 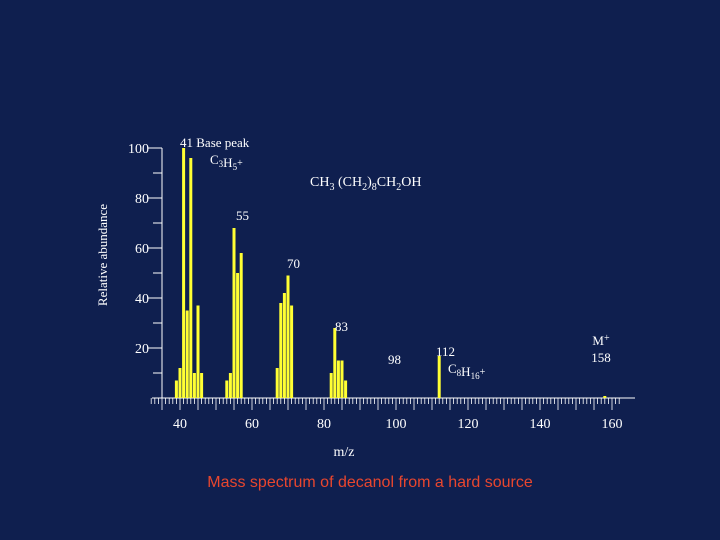 What do you see at coordinates (396, 424) in the screenshot?
I see `x-tick-label: 100` at bounding box center [396, 424].